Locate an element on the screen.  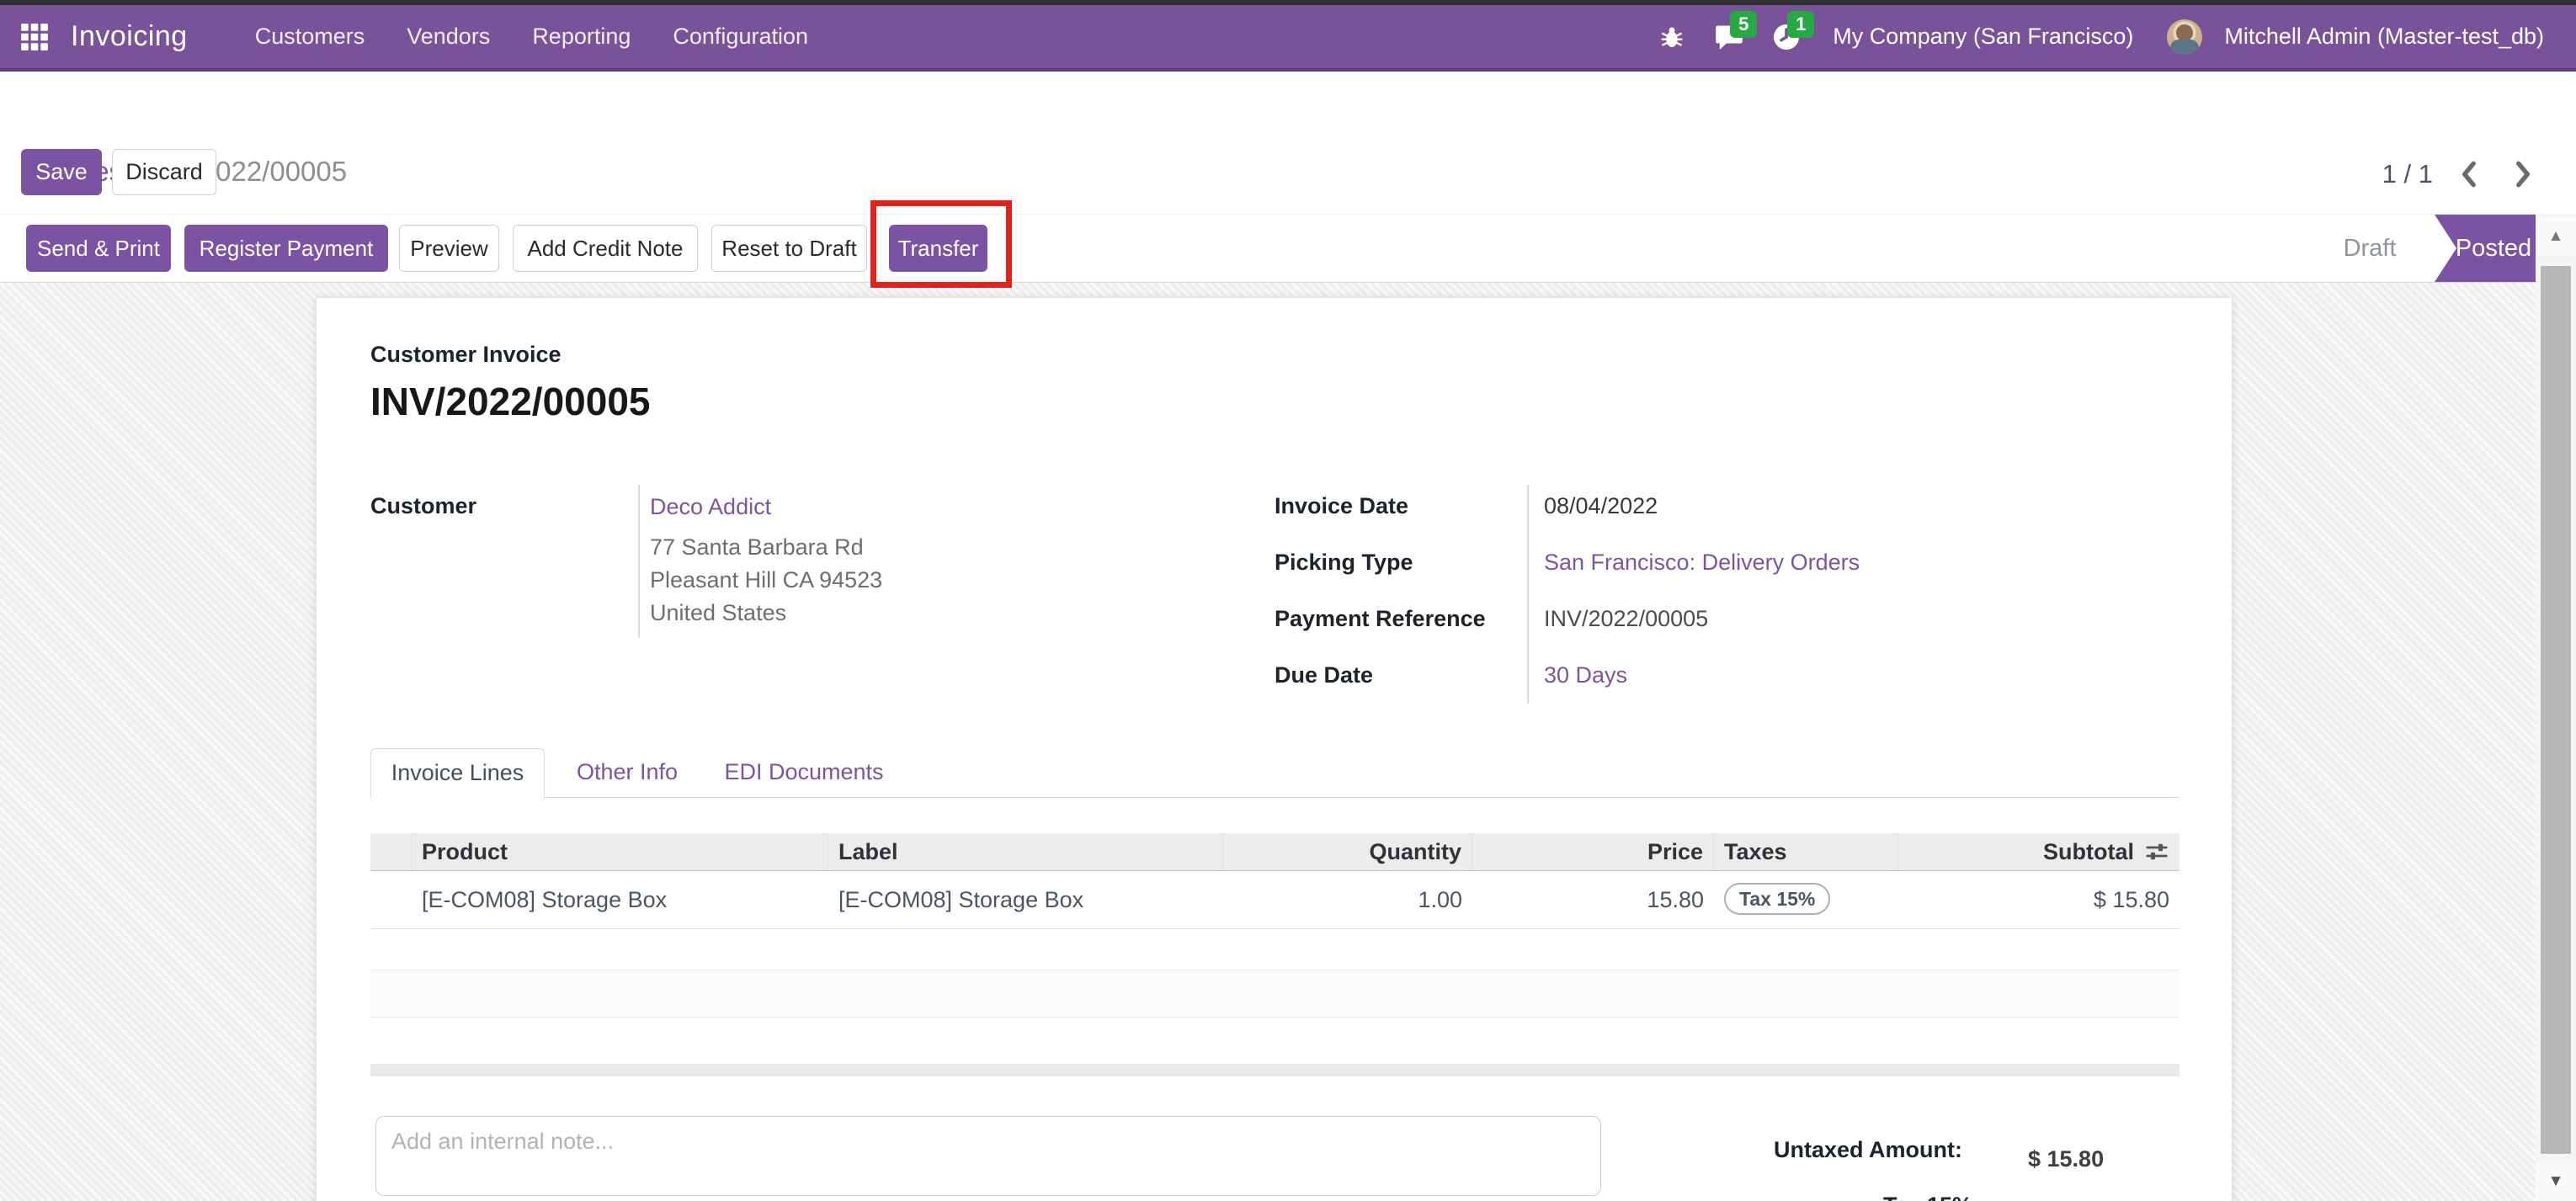
messages-badge: 5 is located at coordinates (1744, 24).